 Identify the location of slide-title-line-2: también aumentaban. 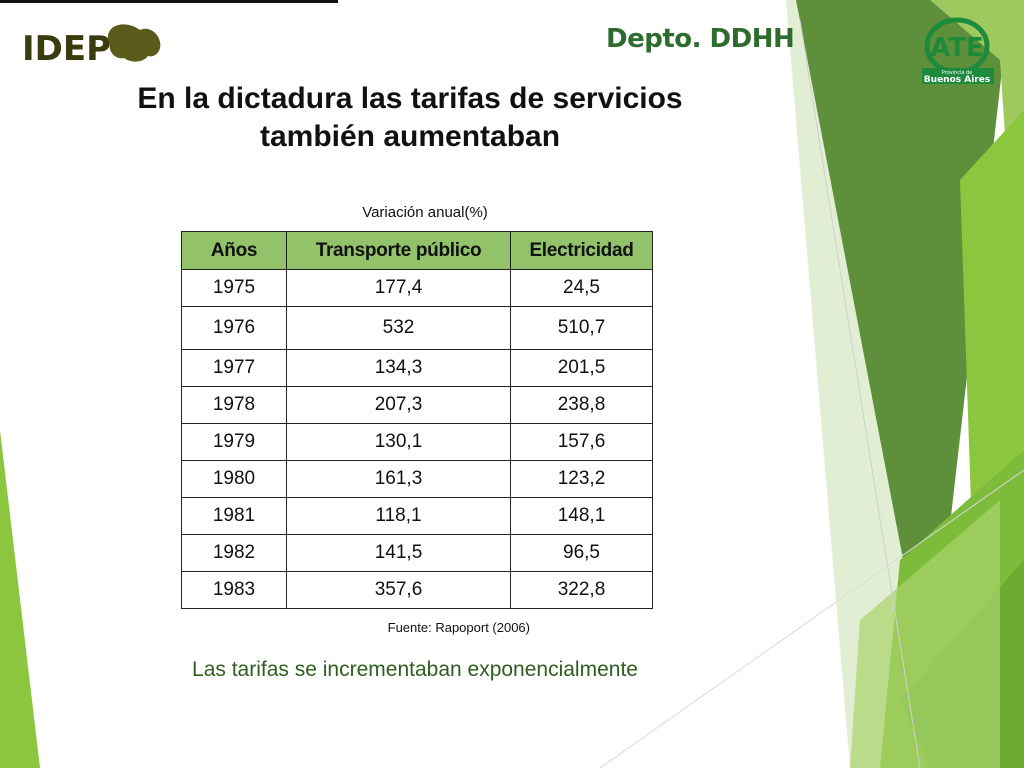
(410, 136).